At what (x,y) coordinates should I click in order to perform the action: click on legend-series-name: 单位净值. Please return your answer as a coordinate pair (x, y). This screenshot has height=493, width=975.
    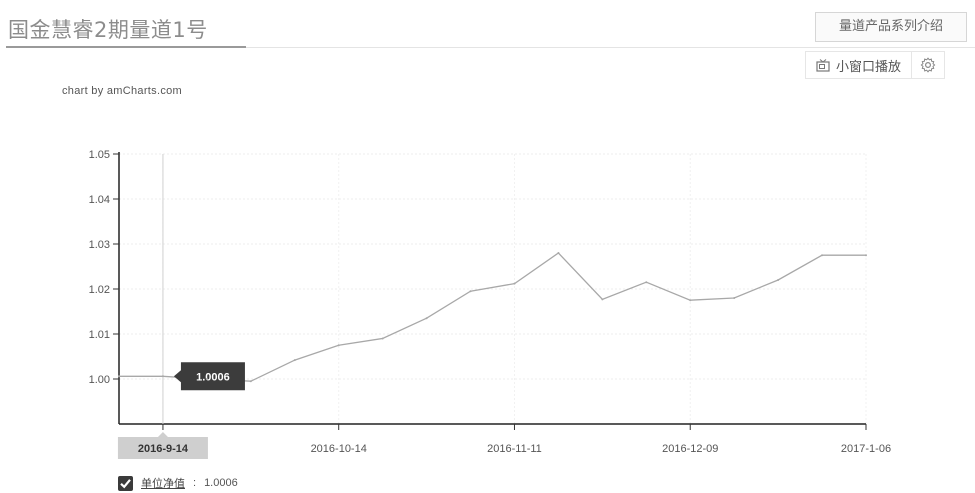
    Looking at the image, I should click on (163, 483).